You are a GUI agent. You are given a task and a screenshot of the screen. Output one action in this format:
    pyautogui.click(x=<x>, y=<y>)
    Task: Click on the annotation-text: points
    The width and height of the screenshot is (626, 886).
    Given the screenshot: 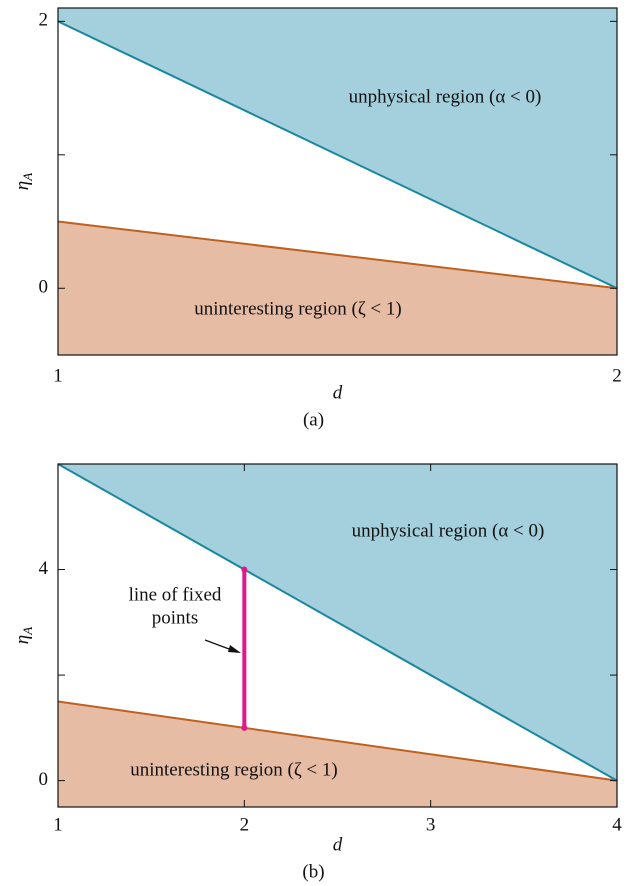 What is the action you would take?
    pyautogui.click(x=175, y=617)
    